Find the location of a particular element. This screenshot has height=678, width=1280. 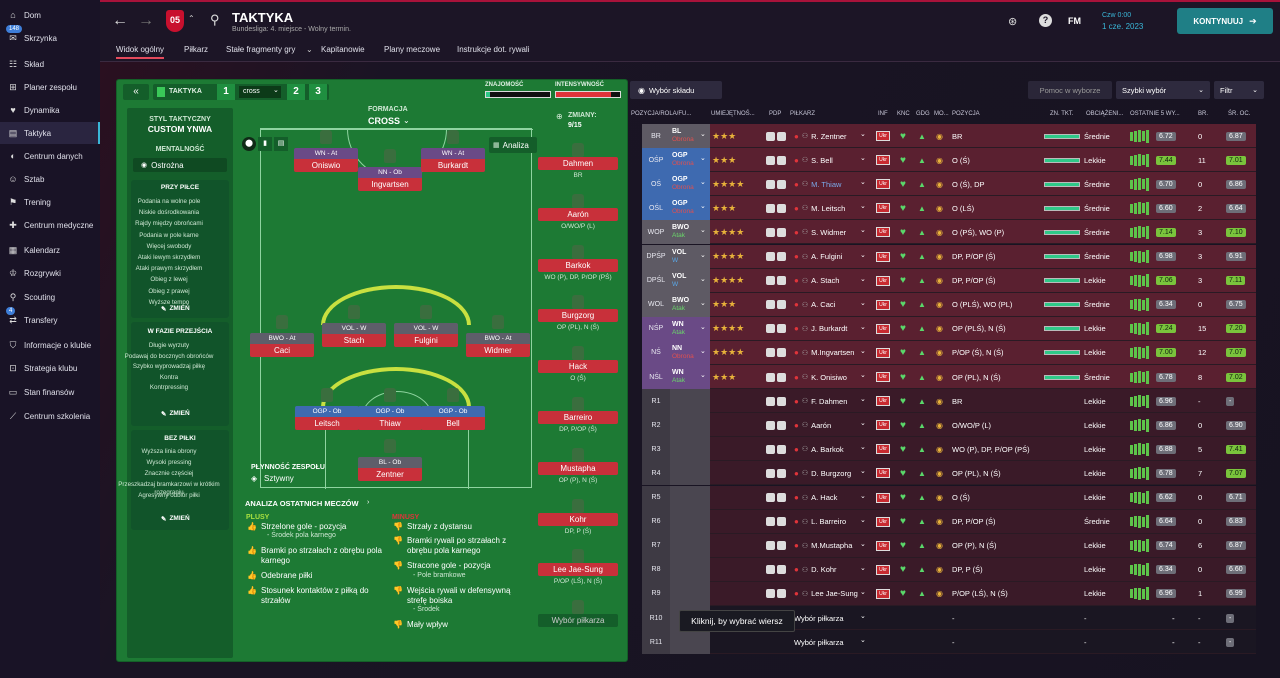

table-row: R1 ● ⚇ F. Dahmen ⌄ Ukr ♥ ▲ ◉ BR Lekkie 6.96- - is located at coordinates (949, 401).